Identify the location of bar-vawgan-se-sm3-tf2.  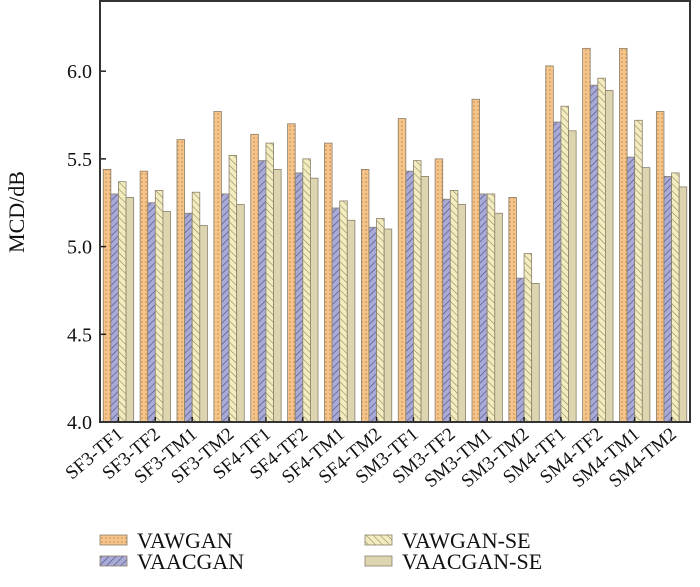
(454, 306).